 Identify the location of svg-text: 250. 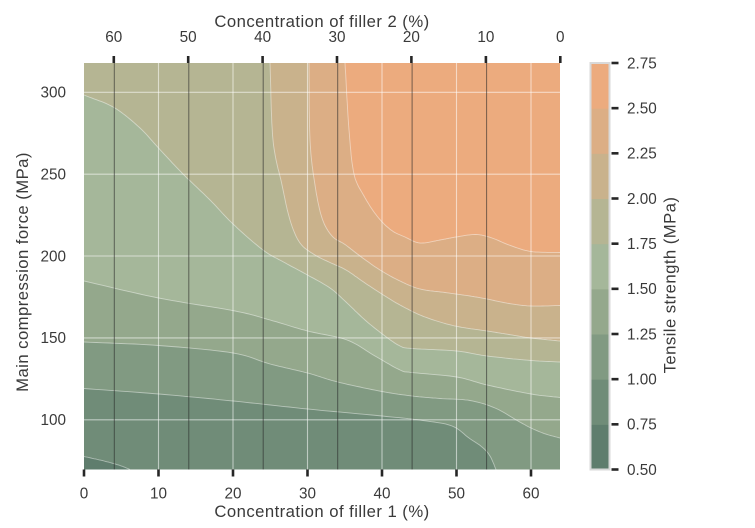
(53, 175).